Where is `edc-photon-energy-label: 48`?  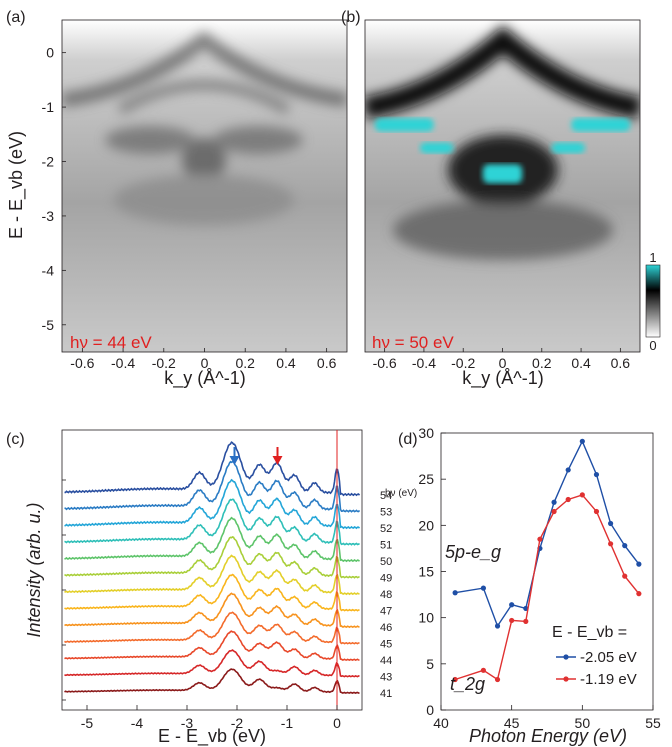
edc-photon-energy-label: 48 is located at coordinates (386, 595).